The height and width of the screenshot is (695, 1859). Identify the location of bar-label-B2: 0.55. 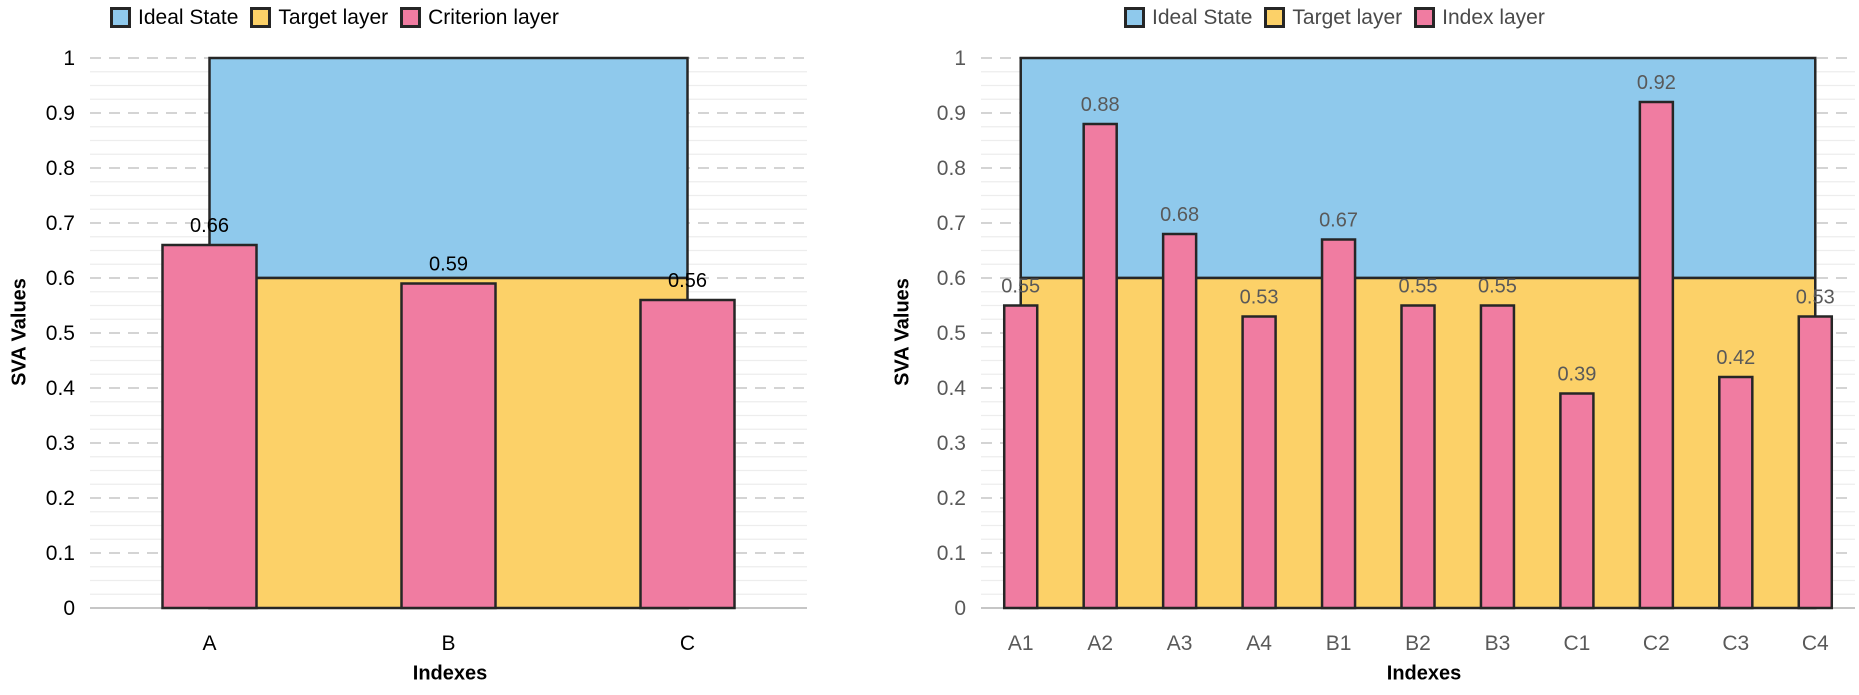
(1418, 287).